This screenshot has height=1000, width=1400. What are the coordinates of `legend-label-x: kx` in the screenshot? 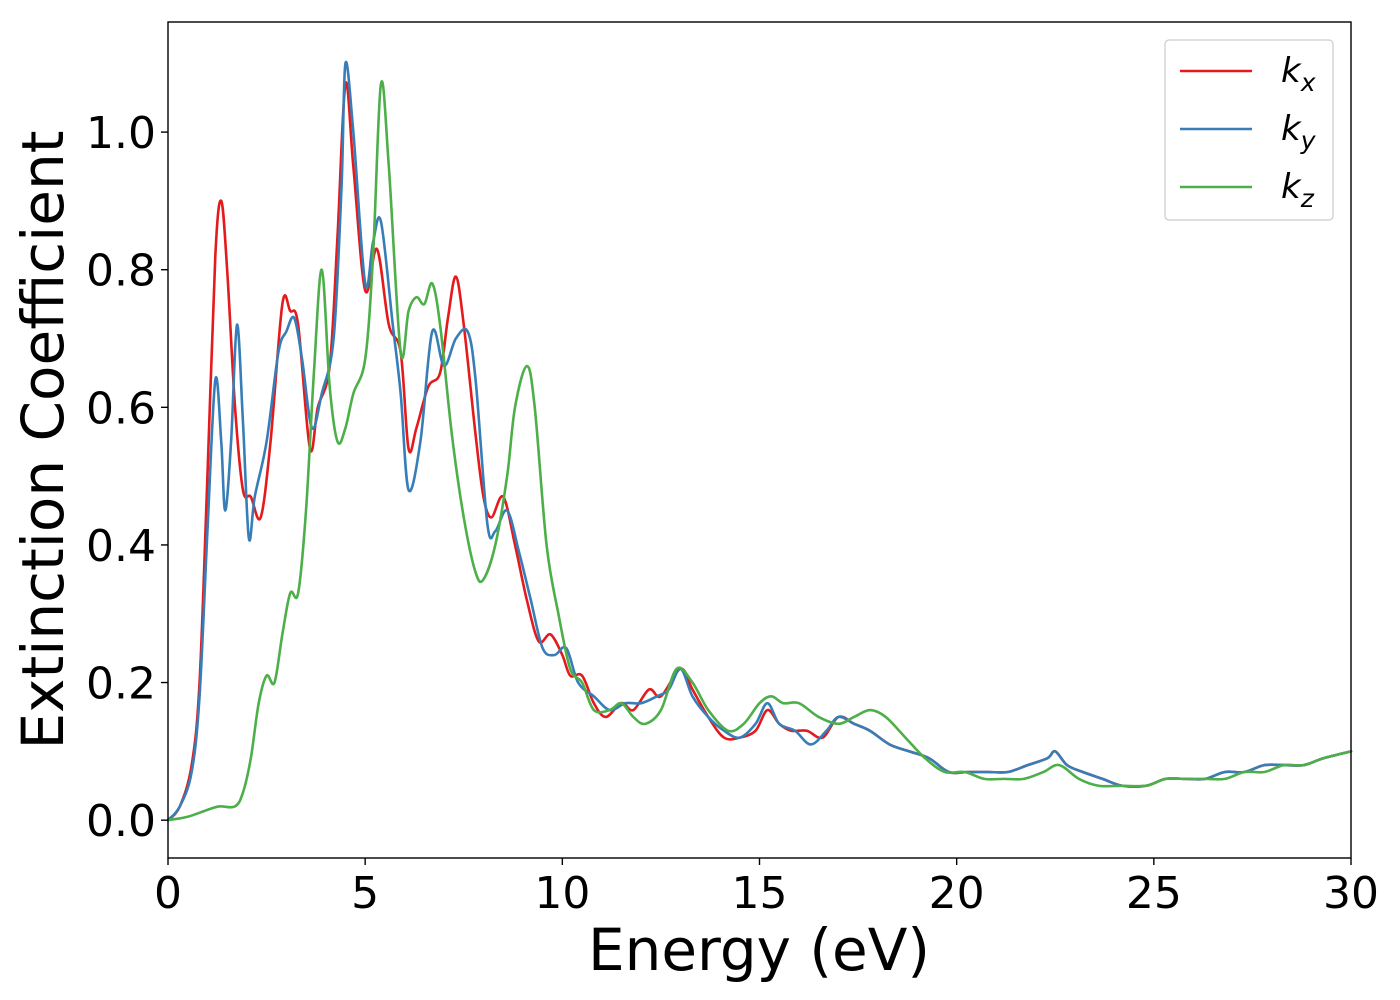 It's located at (1298, 74).